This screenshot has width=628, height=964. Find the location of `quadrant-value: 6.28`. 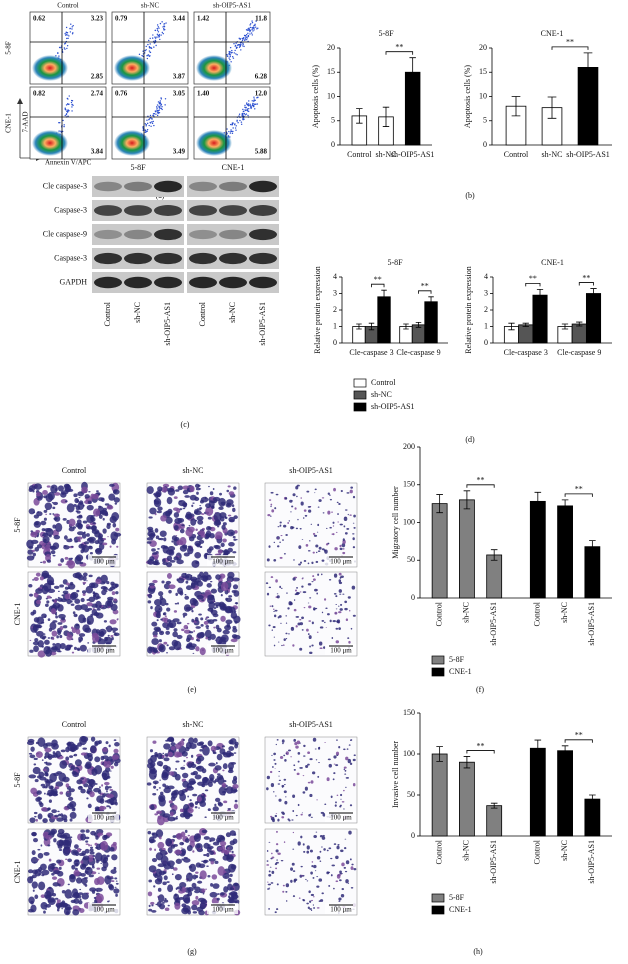

quadrant-value: 6.28 is located at coordinates (261, 77).